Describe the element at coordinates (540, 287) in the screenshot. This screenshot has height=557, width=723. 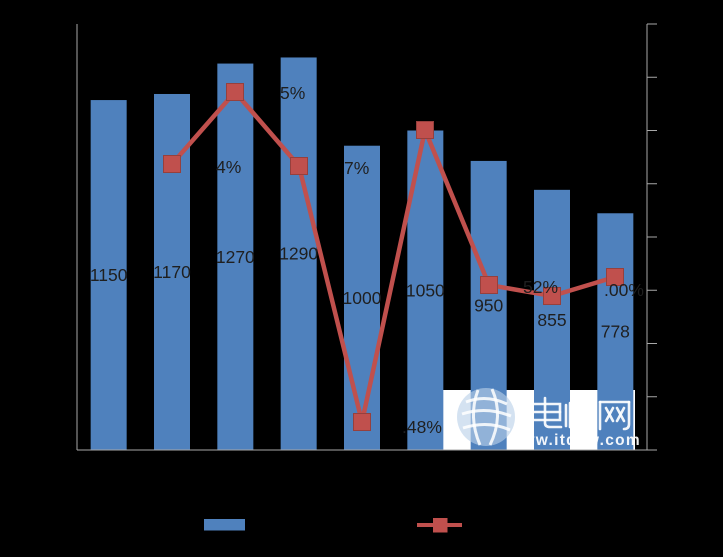
I see `percent-label-fragment: 52%` at that location.